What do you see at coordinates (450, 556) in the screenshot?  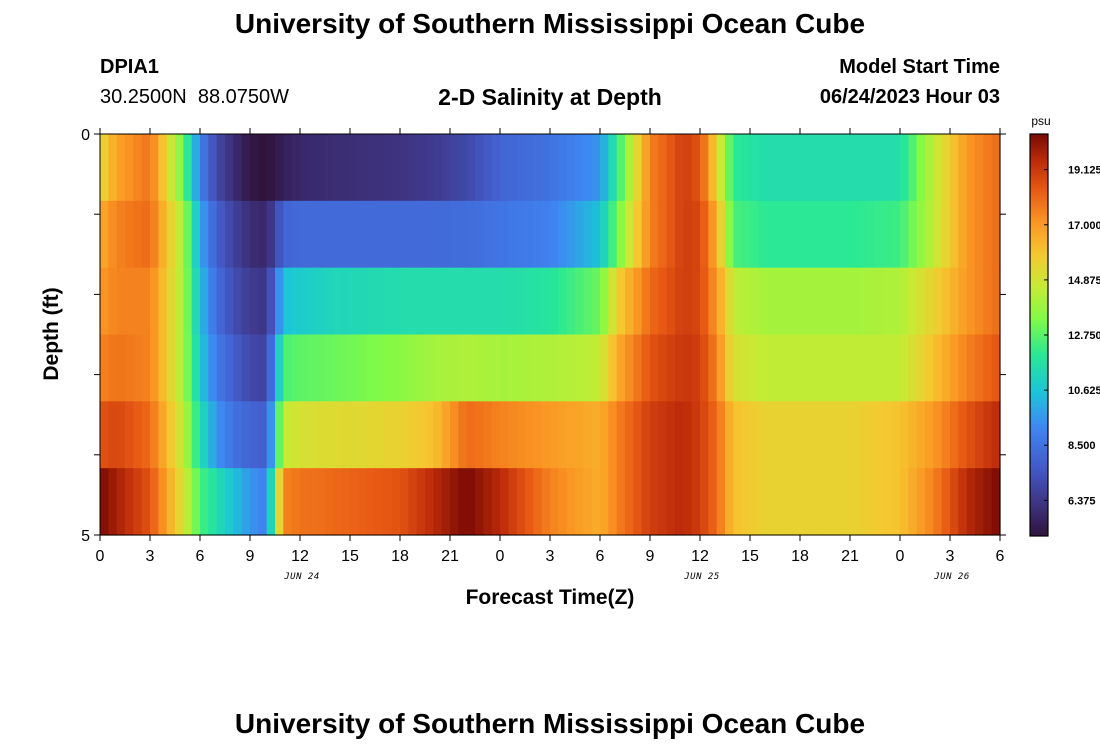 I see `x-tick-label: 21` at bounding box center [450, 556].